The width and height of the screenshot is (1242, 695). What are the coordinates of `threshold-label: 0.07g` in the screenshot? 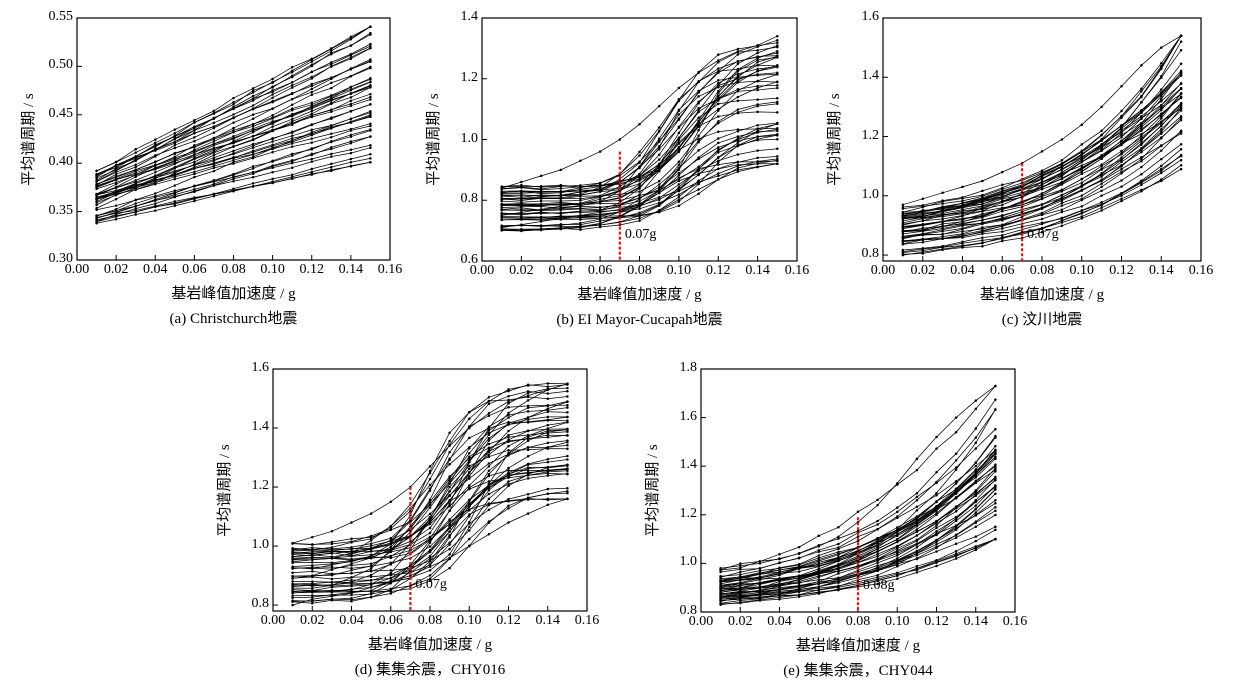 It's located at (640, 234).